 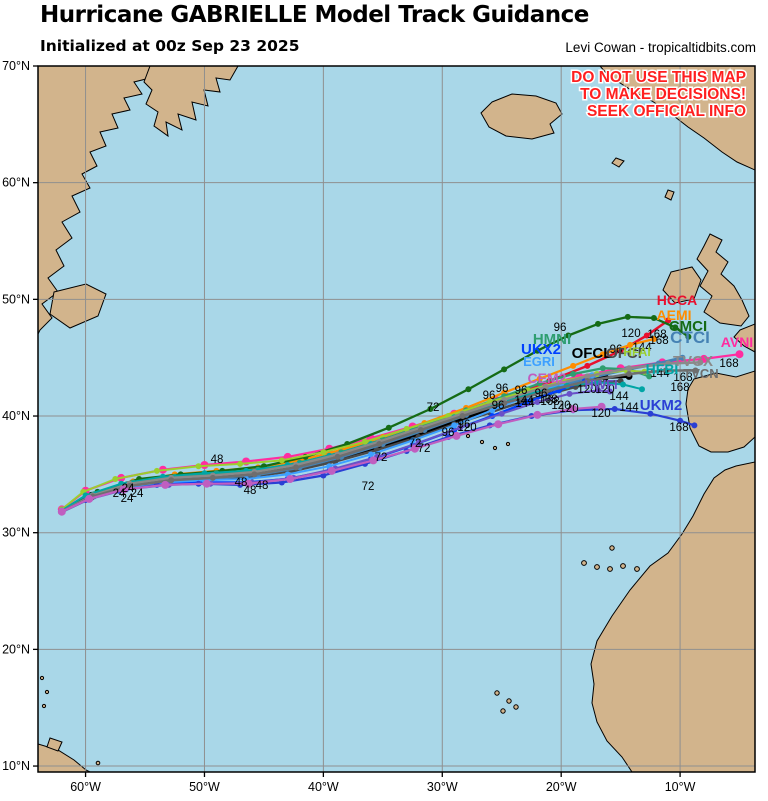 I want to click on lat-tick-label: 70°N, so click(x=16, y=66).